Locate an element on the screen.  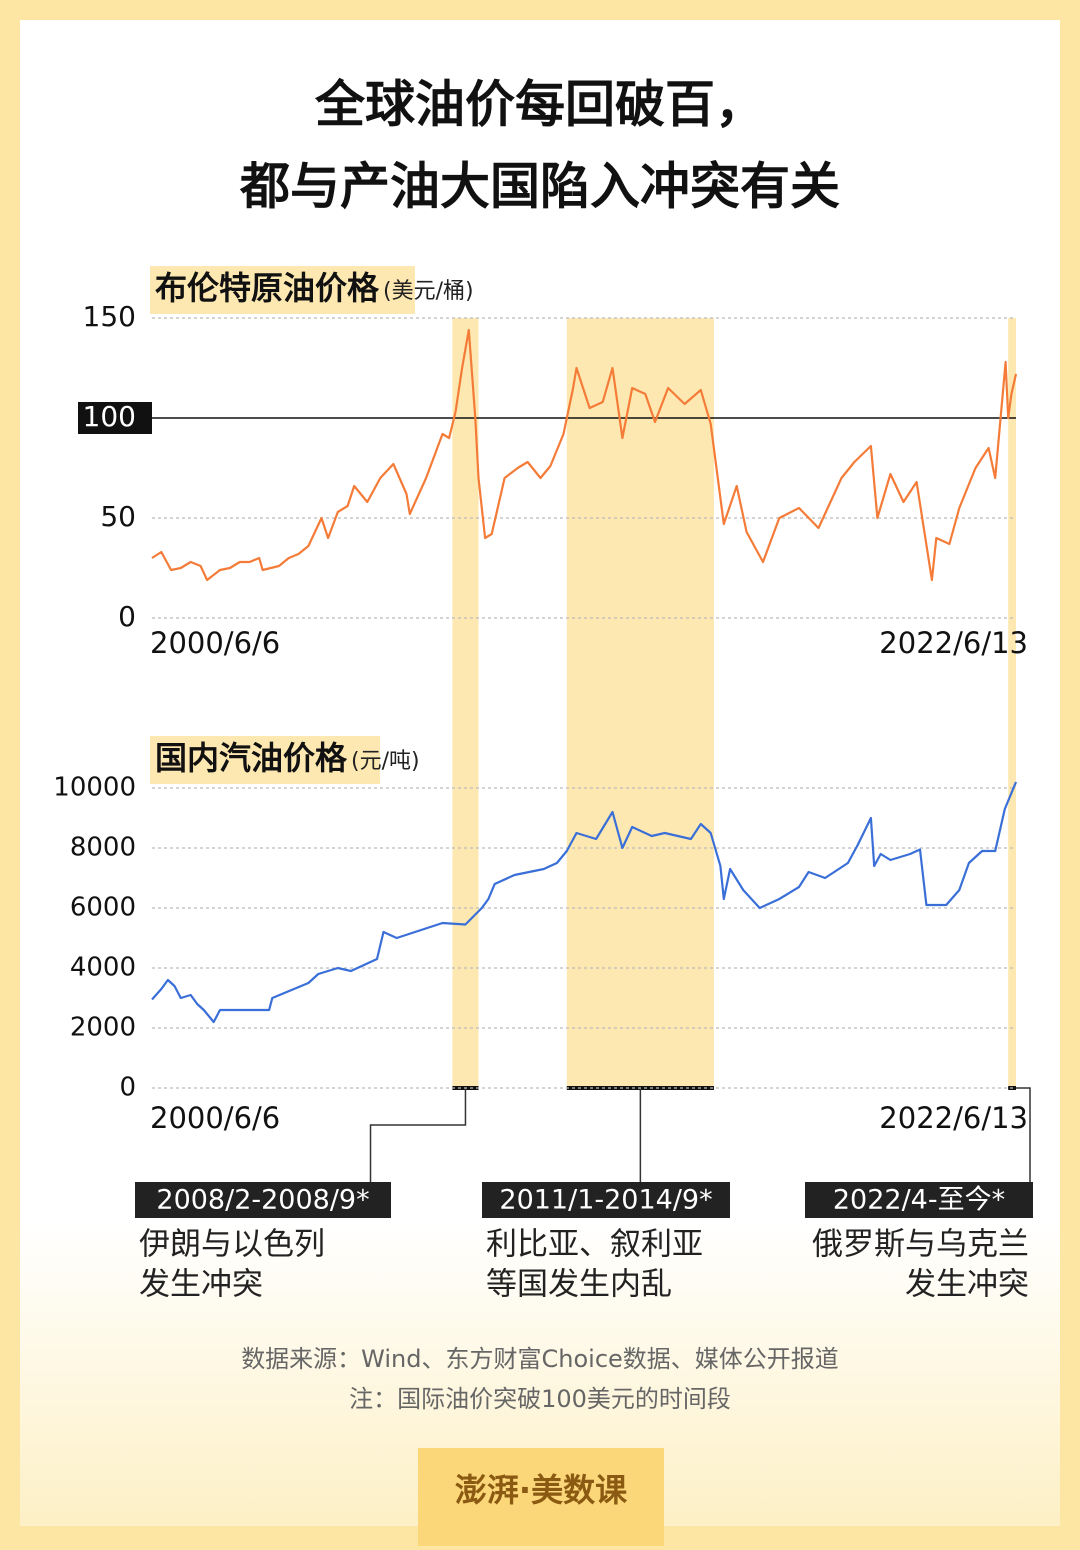
chart-title: 国内汽油价格 is located at coordinates (251, 758).